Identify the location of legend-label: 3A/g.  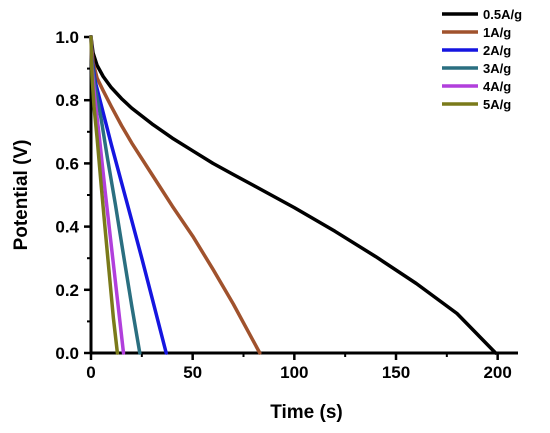
(497, 68).